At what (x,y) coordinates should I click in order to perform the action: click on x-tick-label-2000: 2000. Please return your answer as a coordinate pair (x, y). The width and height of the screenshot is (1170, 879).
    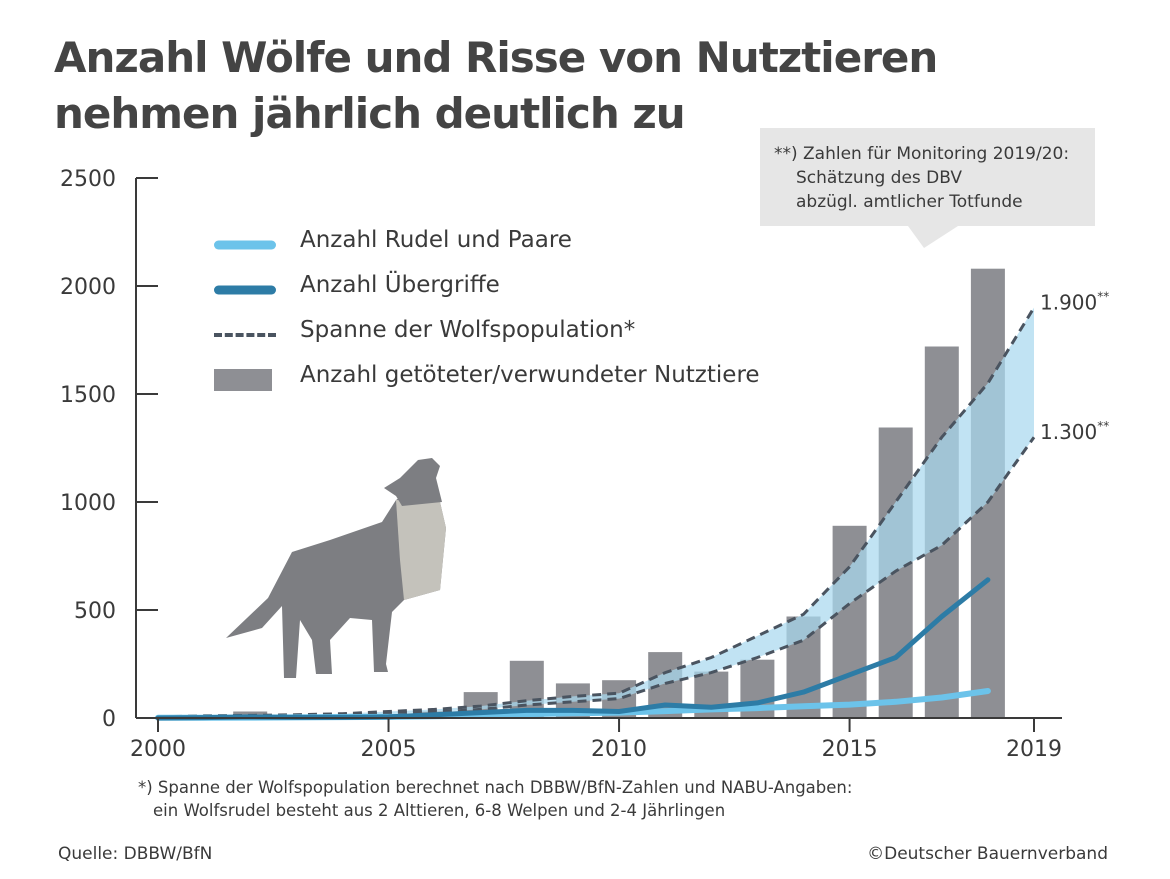
    Looking at the image, I should click on (158, 749).